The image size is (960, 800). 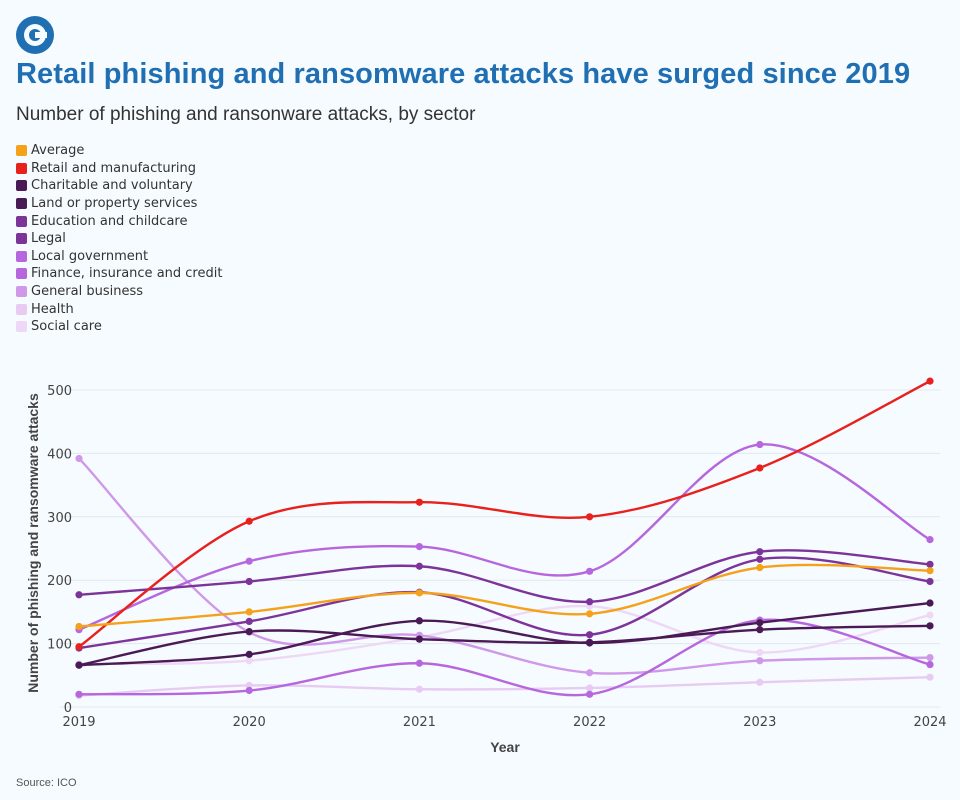 What do you see at coordinates (48, 239) in the screenshot?
I see `legend-label: Legal` at bounding box center [48, 239].